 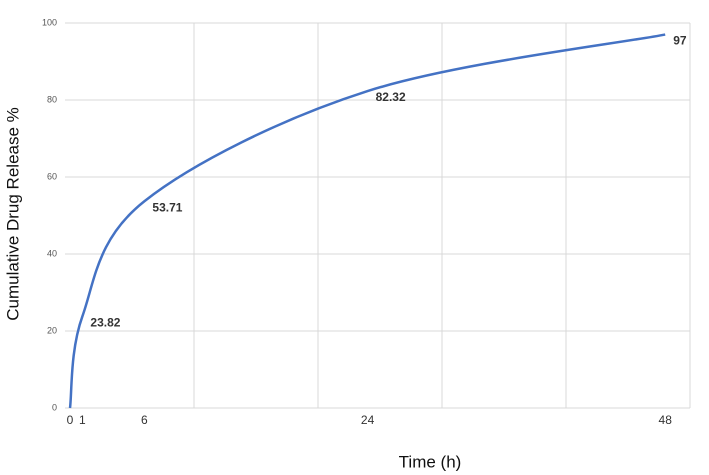 What do you see at coordinates (167, 207) in the screenshot?
I see `data-label: 53.71` at bounding box center [167, 207].